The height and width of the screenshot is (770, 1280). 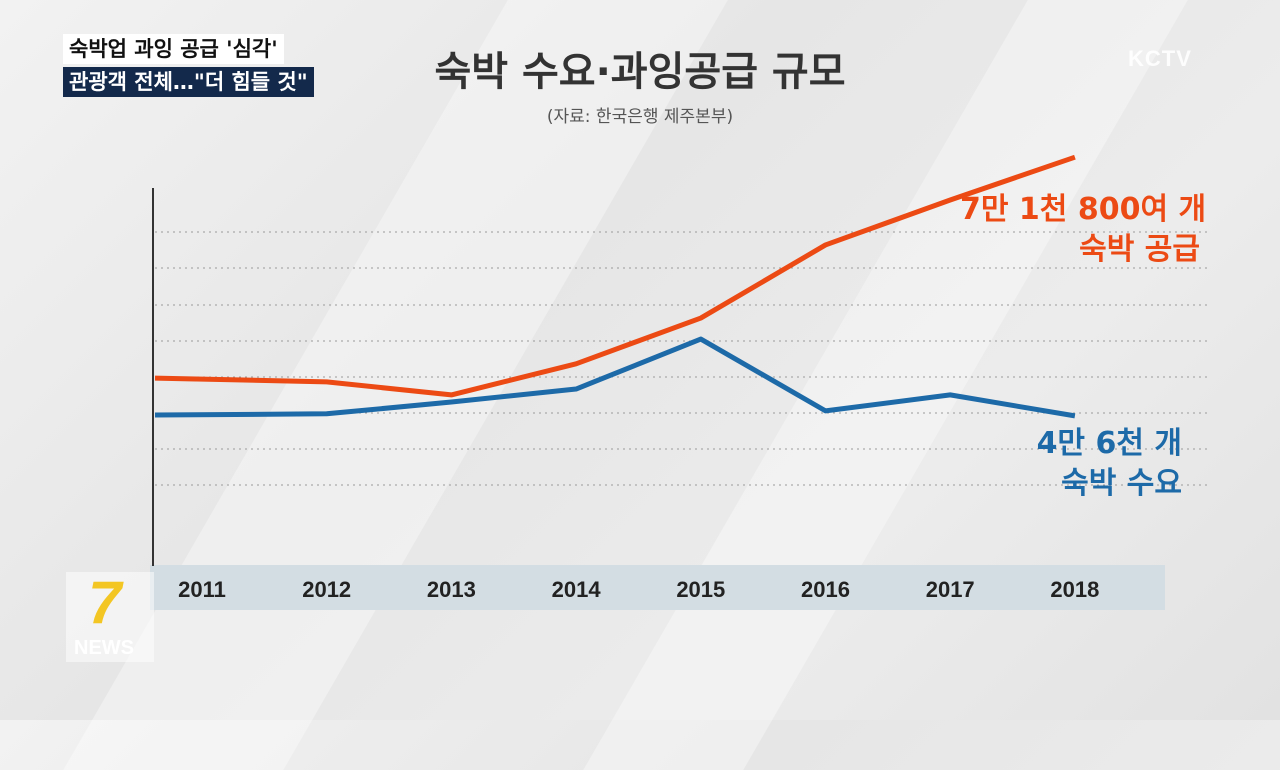 What do you see at coordinates (326, 589) in the screenshot?
I see `x-tick-label: 2012` at bounding box center [326, 589].